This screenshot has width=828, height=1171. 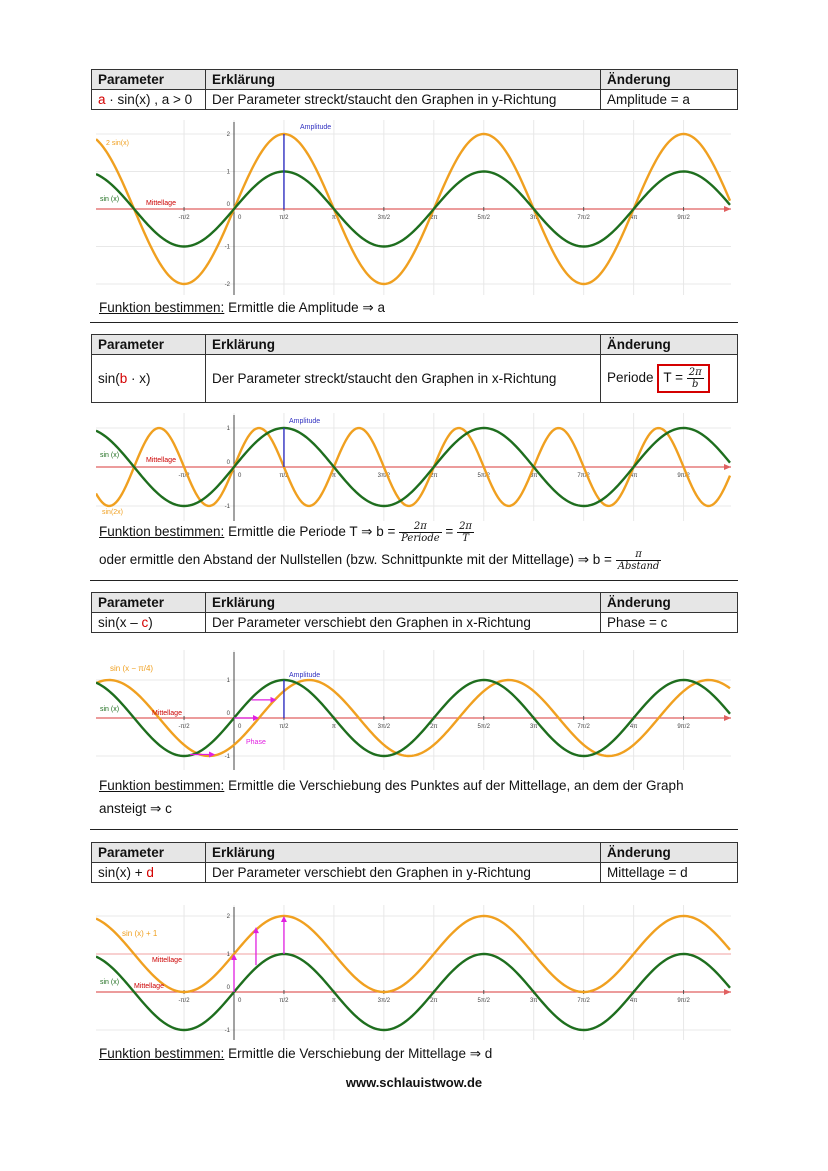 What do you see at coordinates (145, 622) in the screenshot?
I see `parameter-highlight: c` at bounding box center [145, 622].